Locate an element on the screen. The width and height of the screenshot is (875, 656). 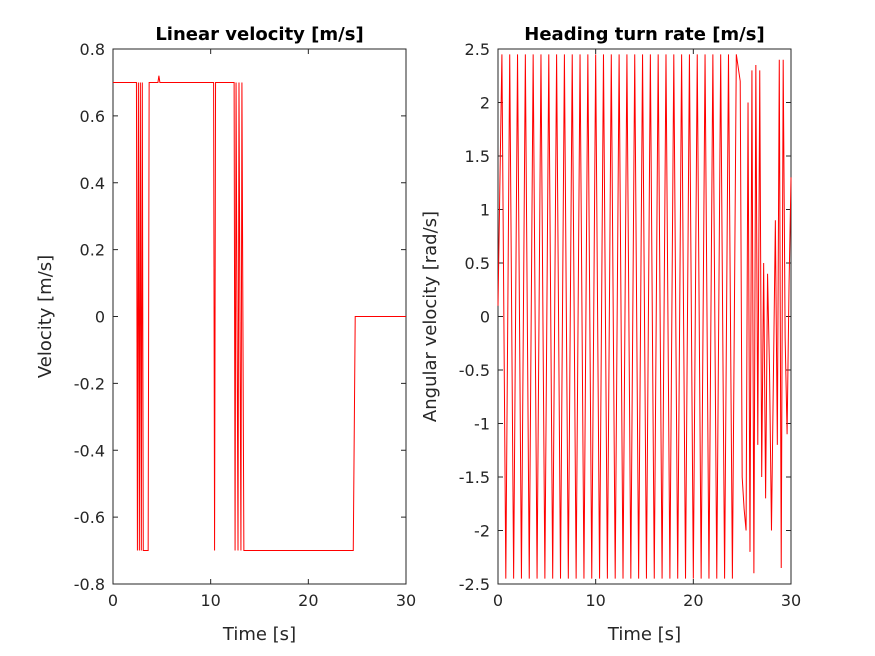
y-tick-label: -2 is located at coordinates (482, 531).